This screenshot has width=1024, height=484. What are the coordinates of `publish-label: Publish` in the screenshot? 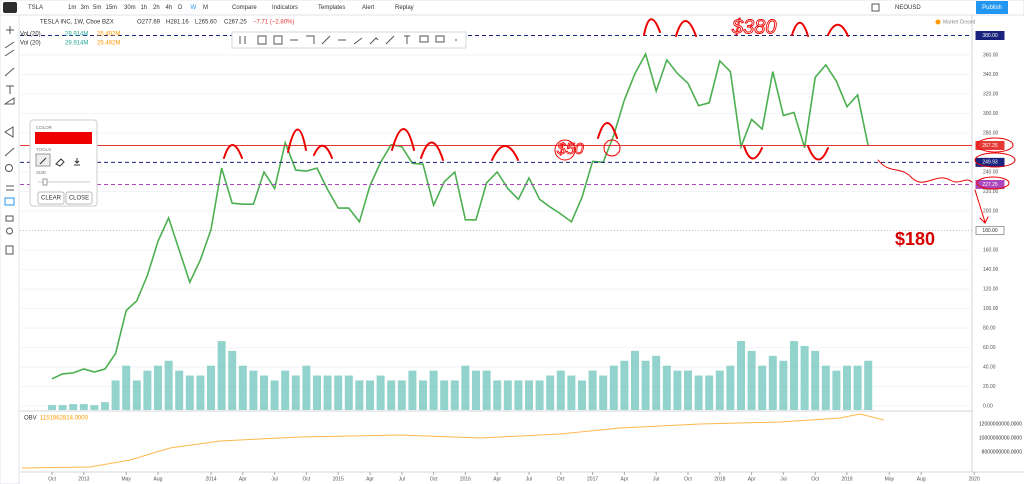 It's located at (992, 8).